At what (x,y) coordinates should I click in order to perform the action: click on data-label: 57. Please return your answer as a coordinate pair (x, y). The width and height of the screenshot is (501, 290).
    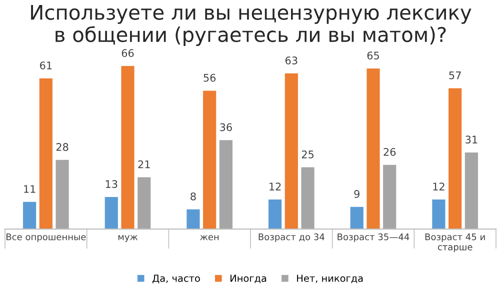
    Looking at the image, I should click on (455, 76).